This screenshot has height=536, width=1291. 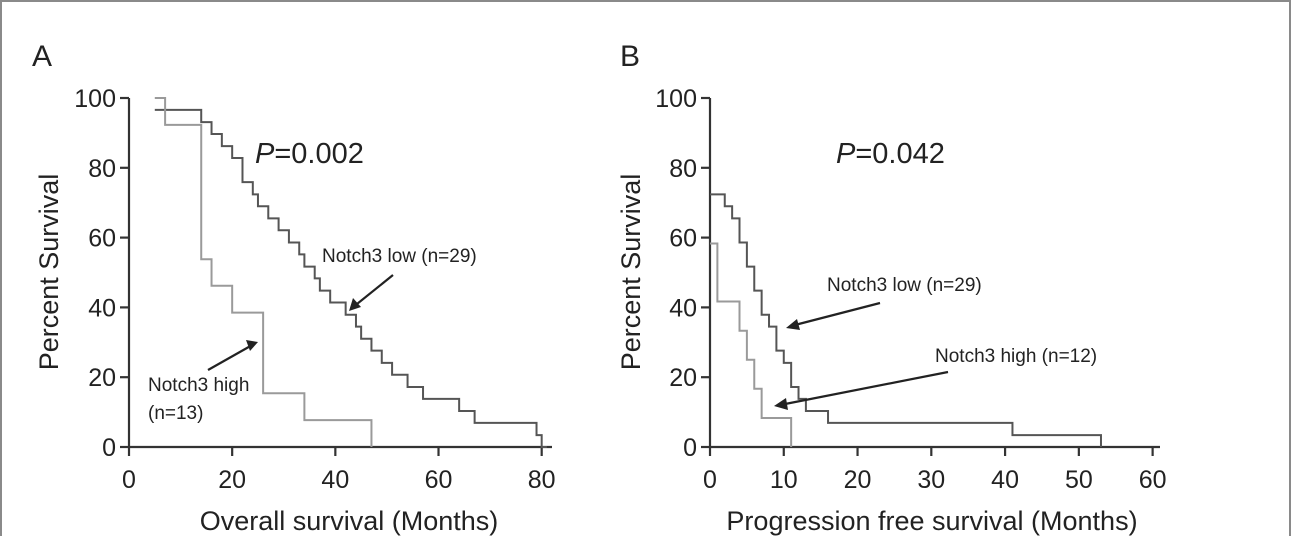 I want to click on panel-a-p-value: P=0.002, so click(x=309, y=154).